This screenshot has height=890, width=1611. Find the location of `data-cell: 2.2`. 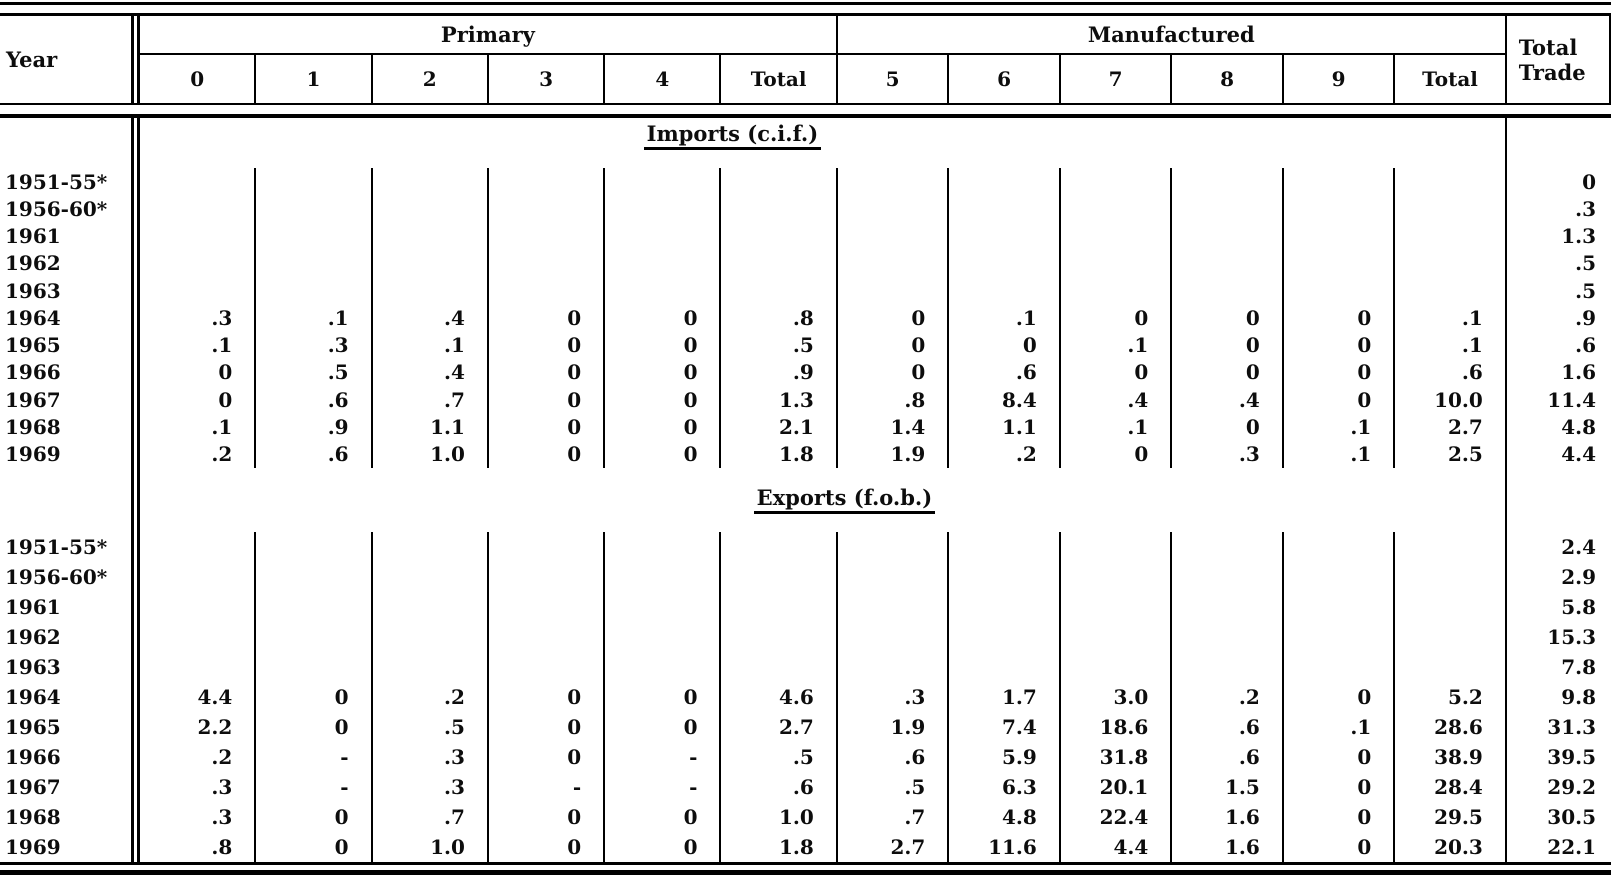

data-cell: 2.2 is located at coordinates (198, 726).